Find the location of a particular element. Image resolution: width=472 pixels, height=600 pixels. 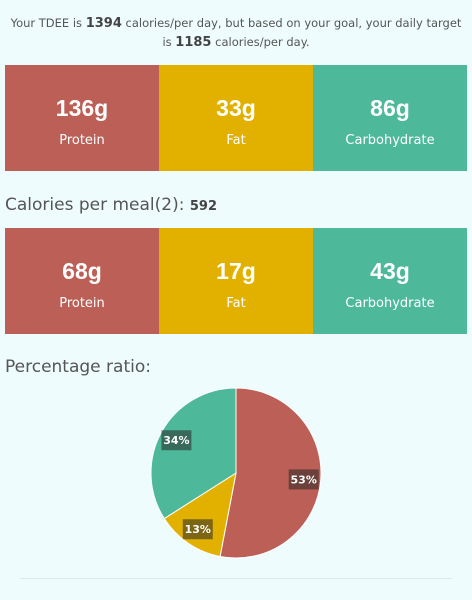

amount: 68g is located at coordinates (82, 271).